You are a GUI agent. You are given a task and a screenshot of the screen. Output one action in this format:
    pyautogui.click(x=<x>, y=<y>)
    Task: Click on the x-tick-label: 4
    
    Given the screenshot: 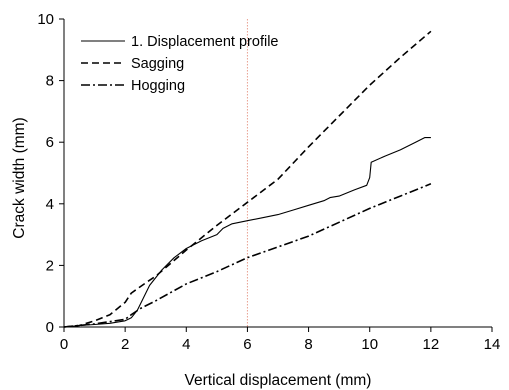 What is the action you would take?
    pyautogui.click(x=186, y=344)
    